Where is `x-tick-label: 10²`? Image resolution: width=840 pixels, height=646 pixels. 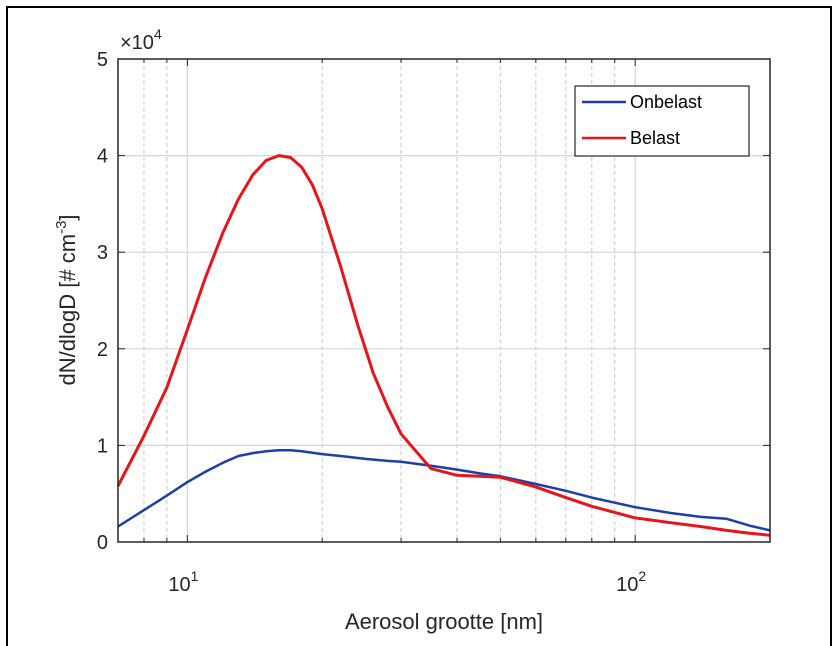 x-tick-label: 10² is located at coordinates (631, 582).